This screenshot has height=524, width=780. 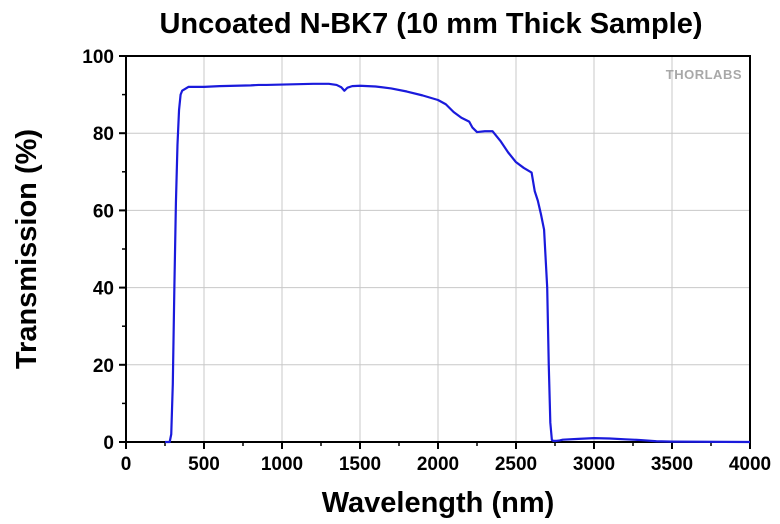 What do you see at coordinates (122, 249) in the screenshot?
I see `y-axis-ticks` at bounding box center [122, 249].